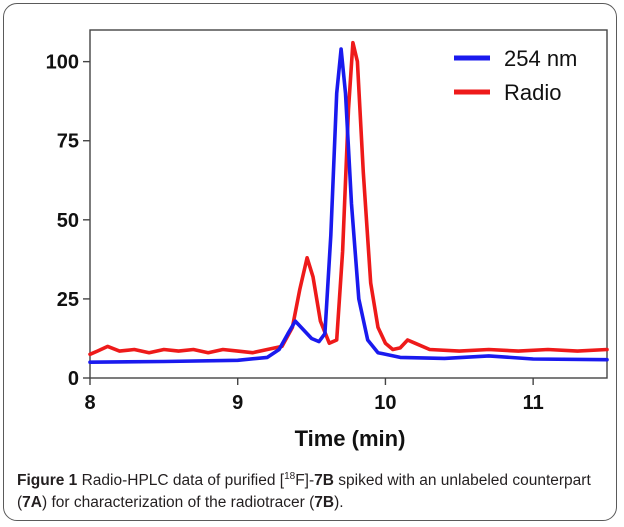  What do you see at coordinates (62, 63) in the screenshot?
I see `y-tick-label: 100` at bounding box center [62, 63].